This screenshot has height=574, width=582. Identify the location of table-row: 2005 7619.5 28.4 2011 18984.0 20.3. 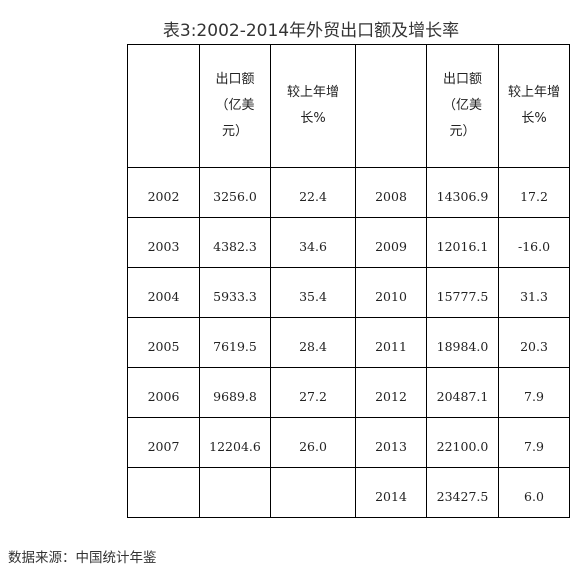
(348, 342).